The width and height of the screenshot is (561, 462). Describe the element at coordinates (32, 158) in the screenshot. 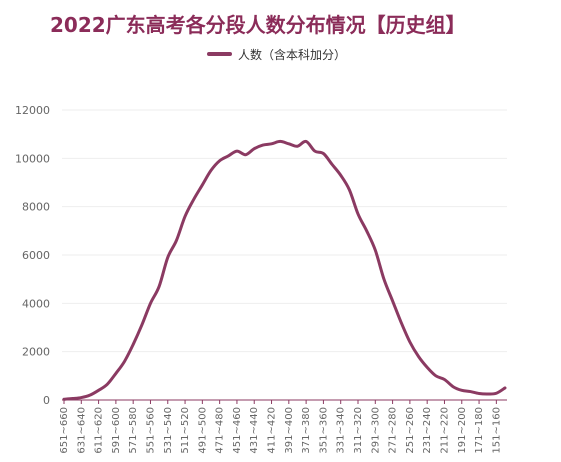

I see `y-tick-label: 10000` at that location.